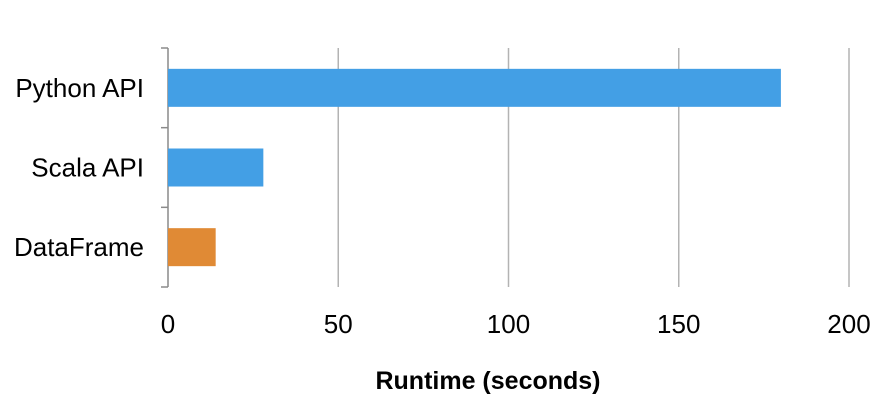  I want to click on x-axis-title: Runtime (seconds), so click(487, 381).